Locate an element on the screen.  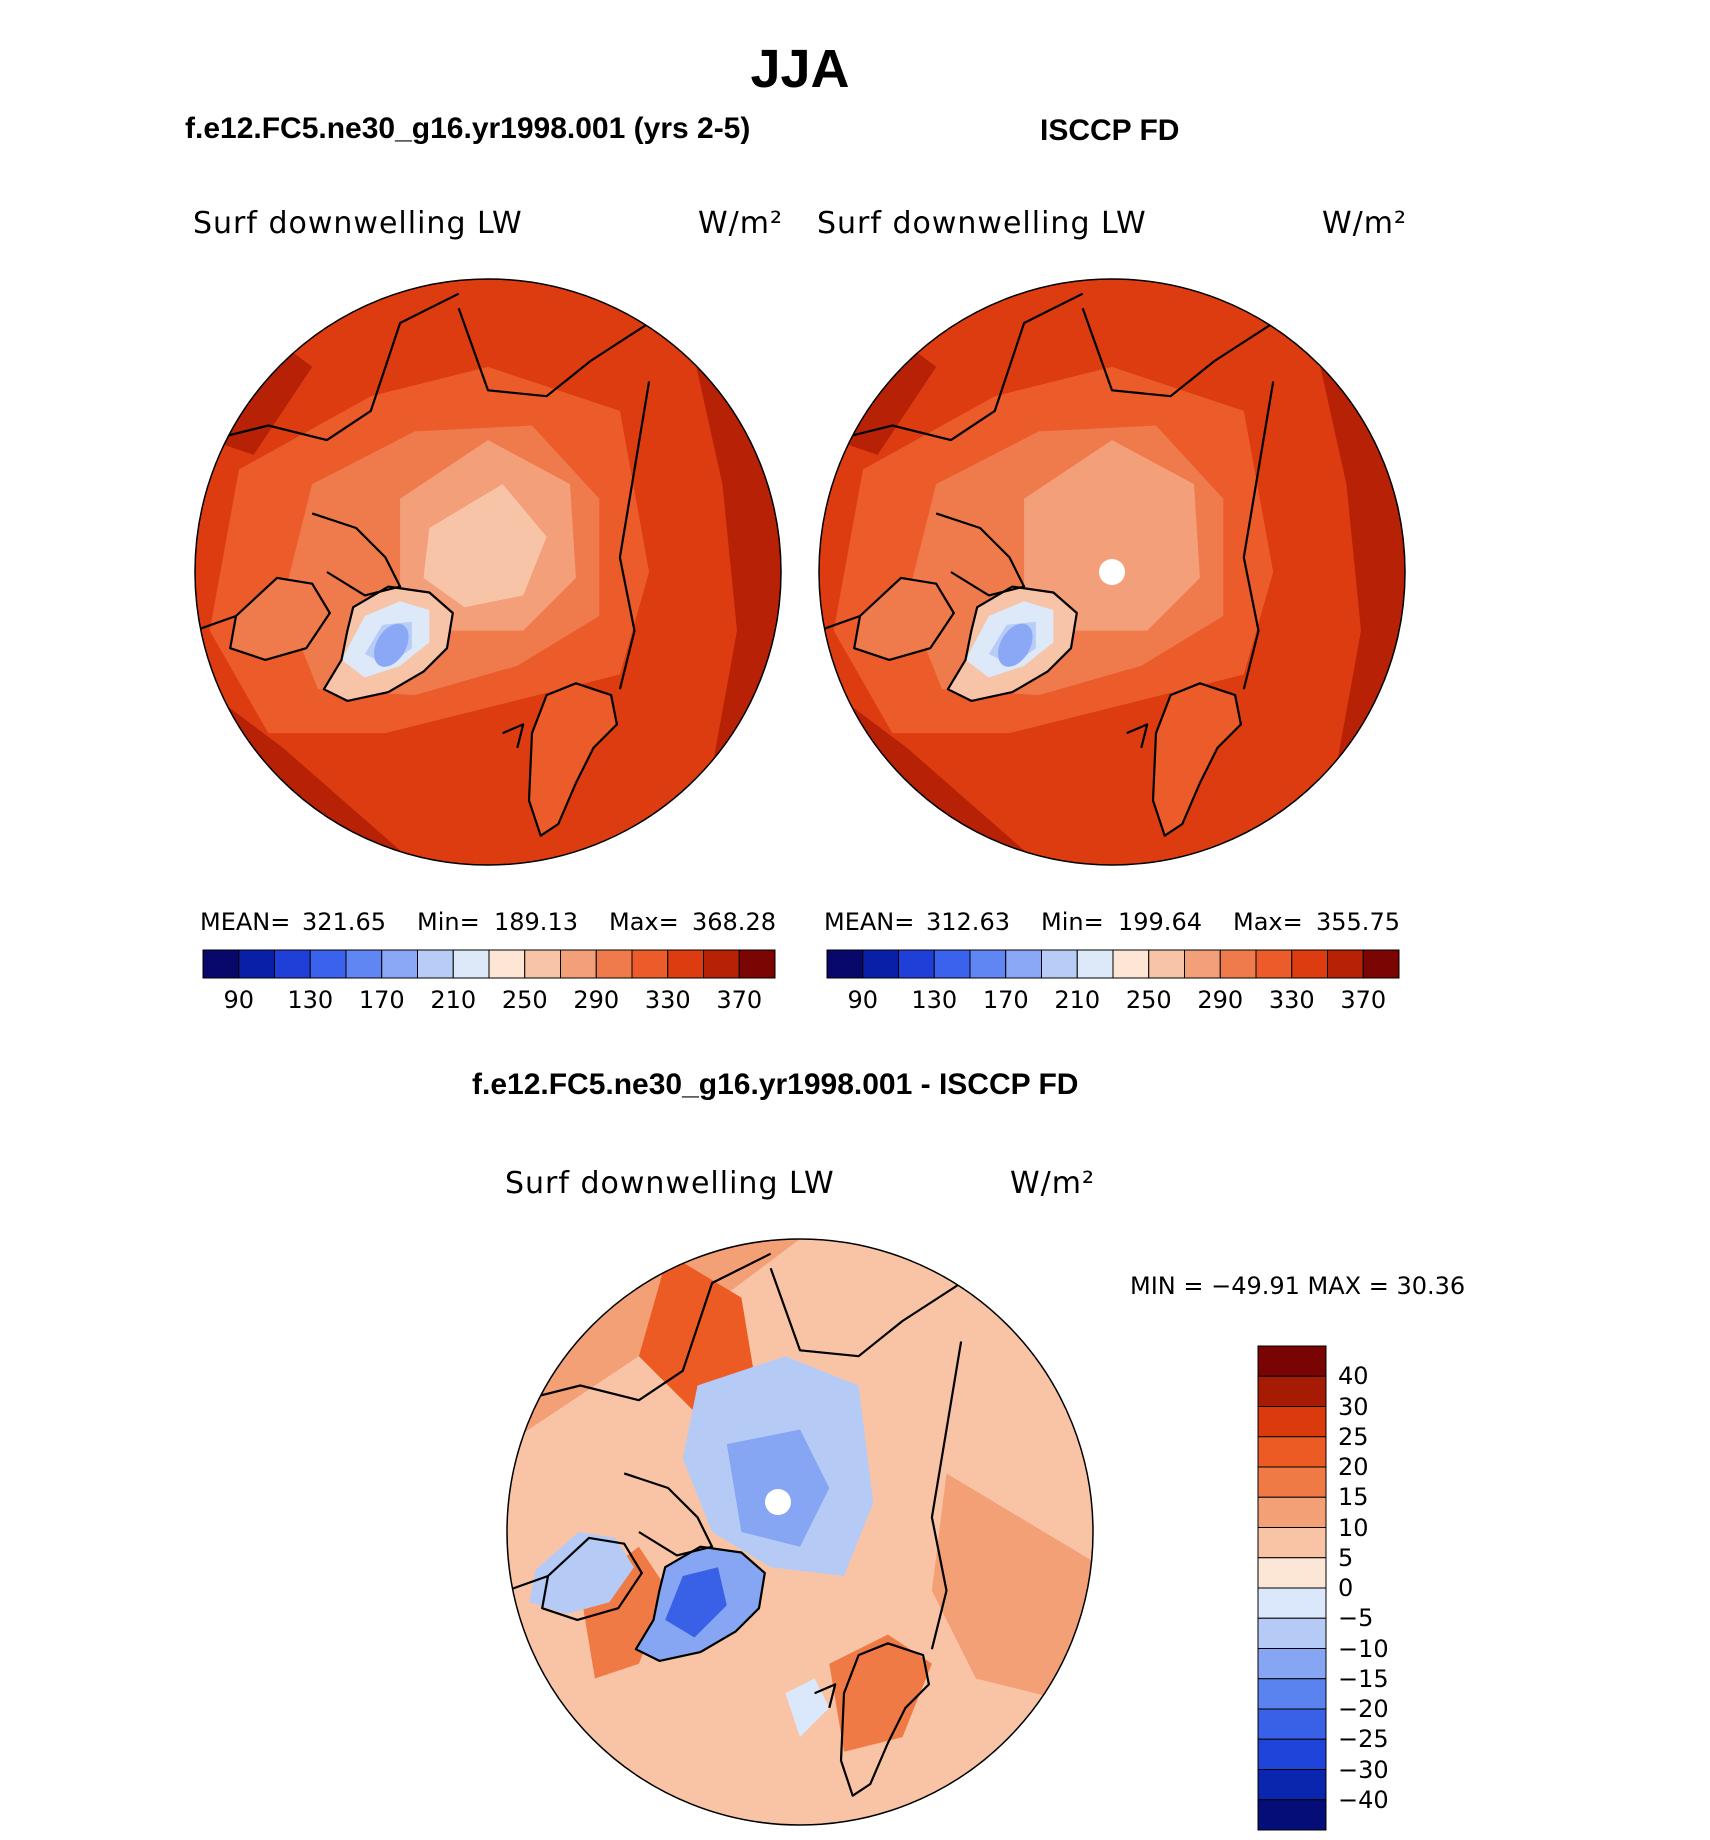
panel-1-mean-label: MEAN= is located at coordinates (245, 922).